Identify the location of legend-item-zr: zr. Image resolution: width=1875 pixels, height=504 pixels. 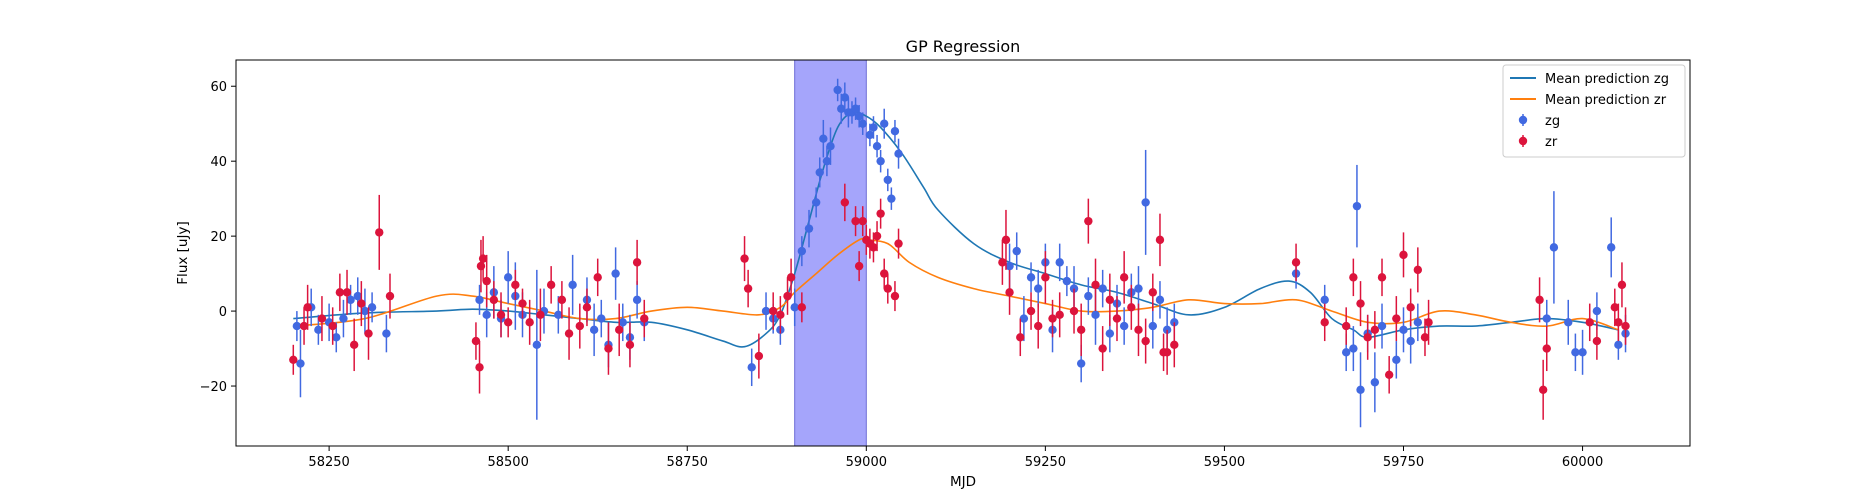
(1538, 142).